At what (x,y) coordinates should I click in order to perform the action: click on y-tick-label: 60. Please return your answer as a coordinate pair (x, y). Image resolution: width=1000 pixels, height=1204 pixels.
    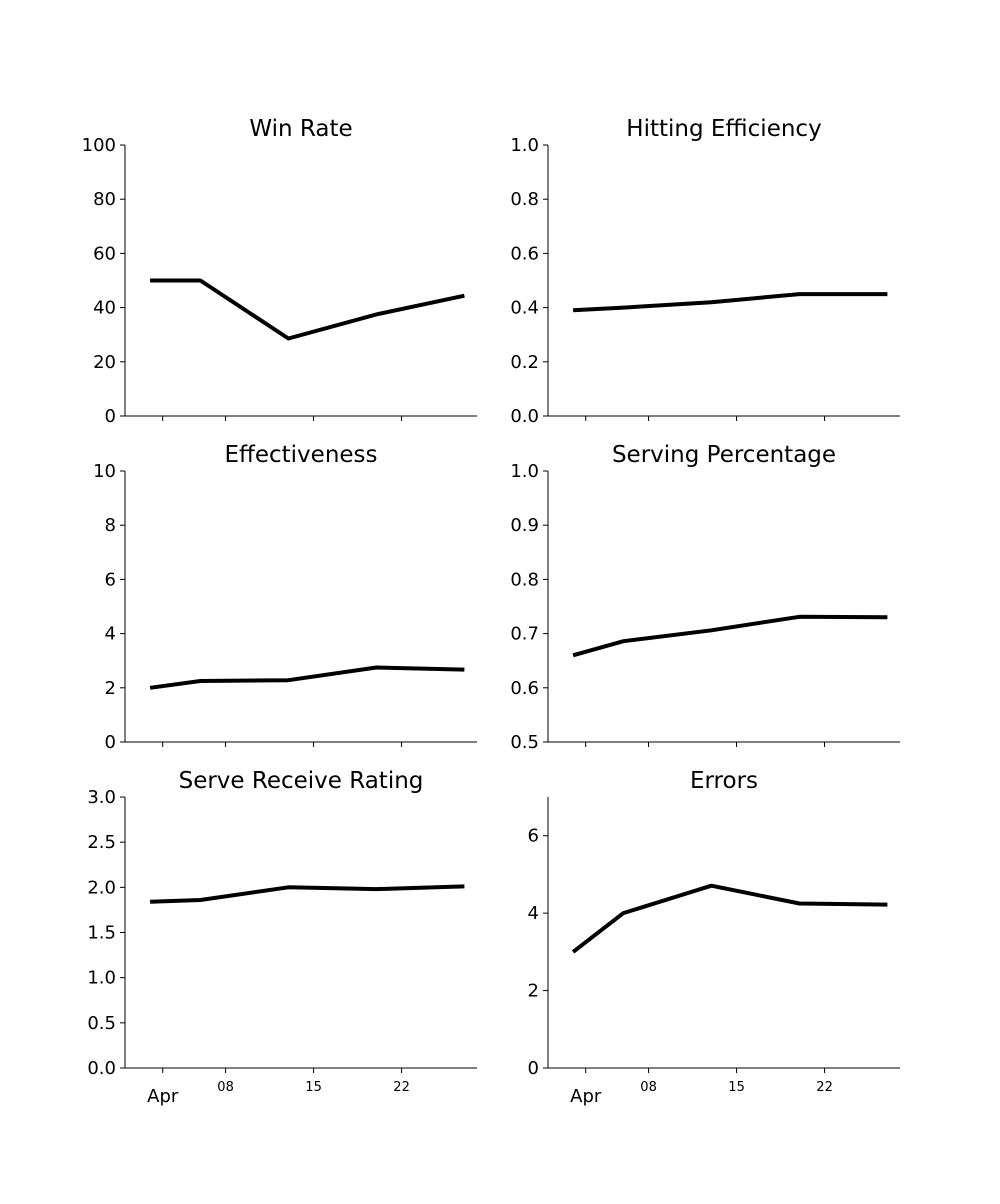
    Looking at the image, I should click on (104, 253).